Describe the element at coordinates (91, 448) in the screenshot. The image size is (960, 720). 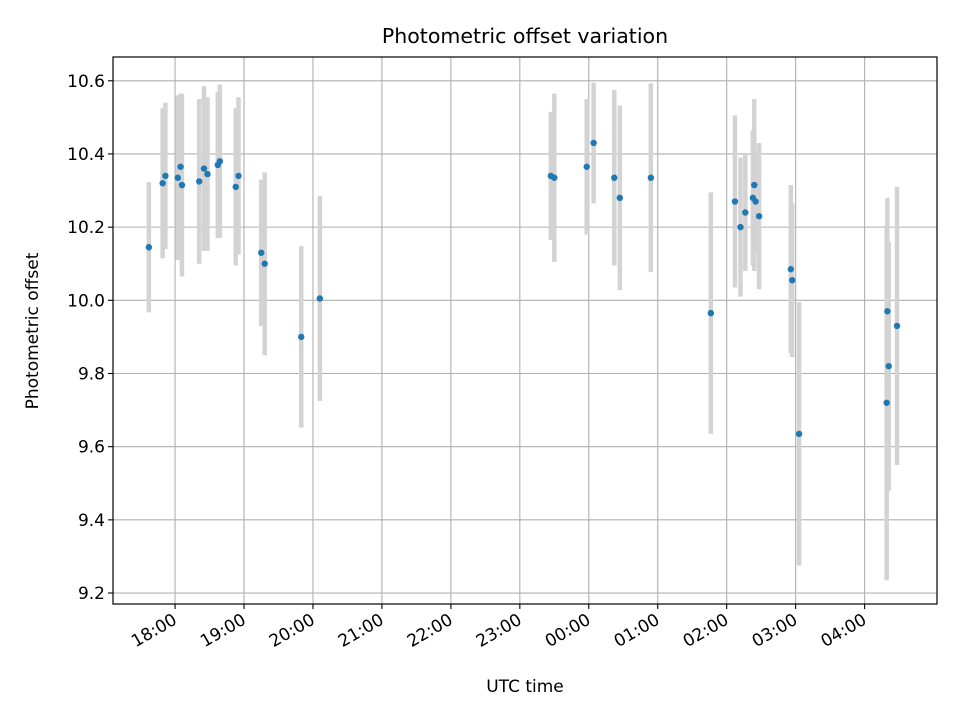
I see `y-tick-label: 9.6` at that location.